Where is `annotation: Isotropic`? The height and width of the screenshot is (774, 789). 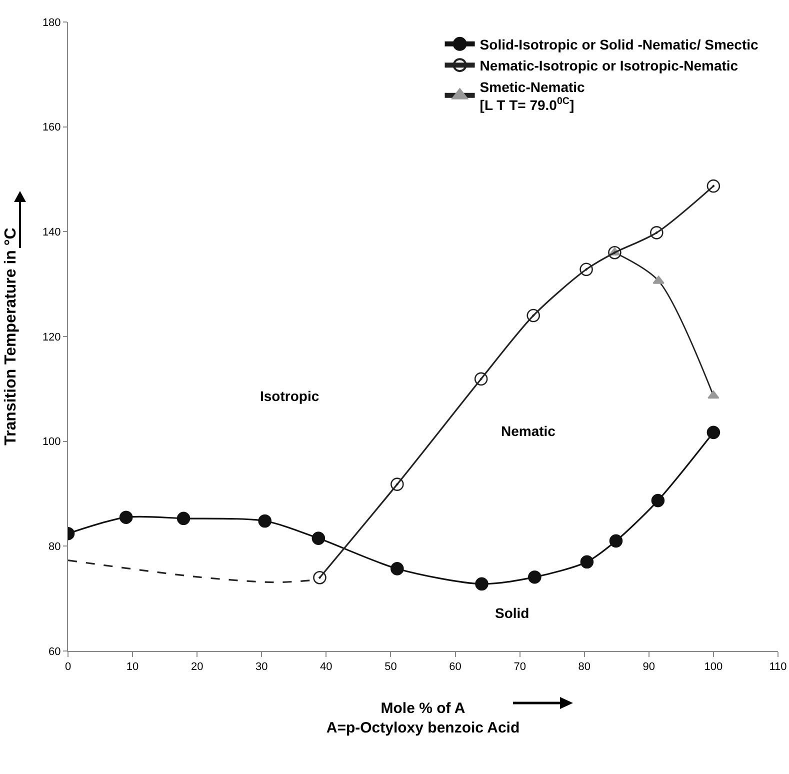 annotation: Isotropic is located at coordinates (290, 396).